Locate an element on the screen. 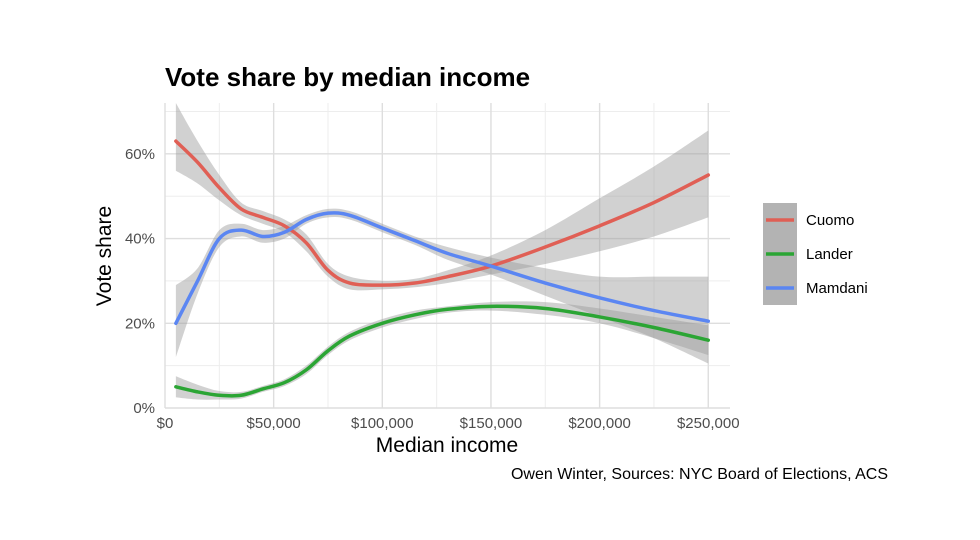 The width and height of the screenshot is (980, 540). legend-item-cuomo: Cuomo is located at coordinates (808, 220).